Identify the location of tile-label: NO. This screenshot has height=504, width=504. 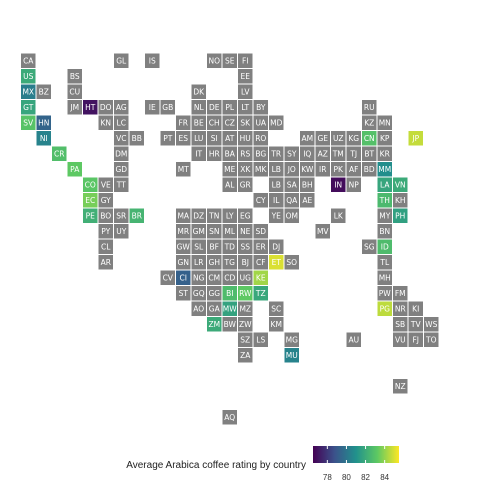
(214, 60).